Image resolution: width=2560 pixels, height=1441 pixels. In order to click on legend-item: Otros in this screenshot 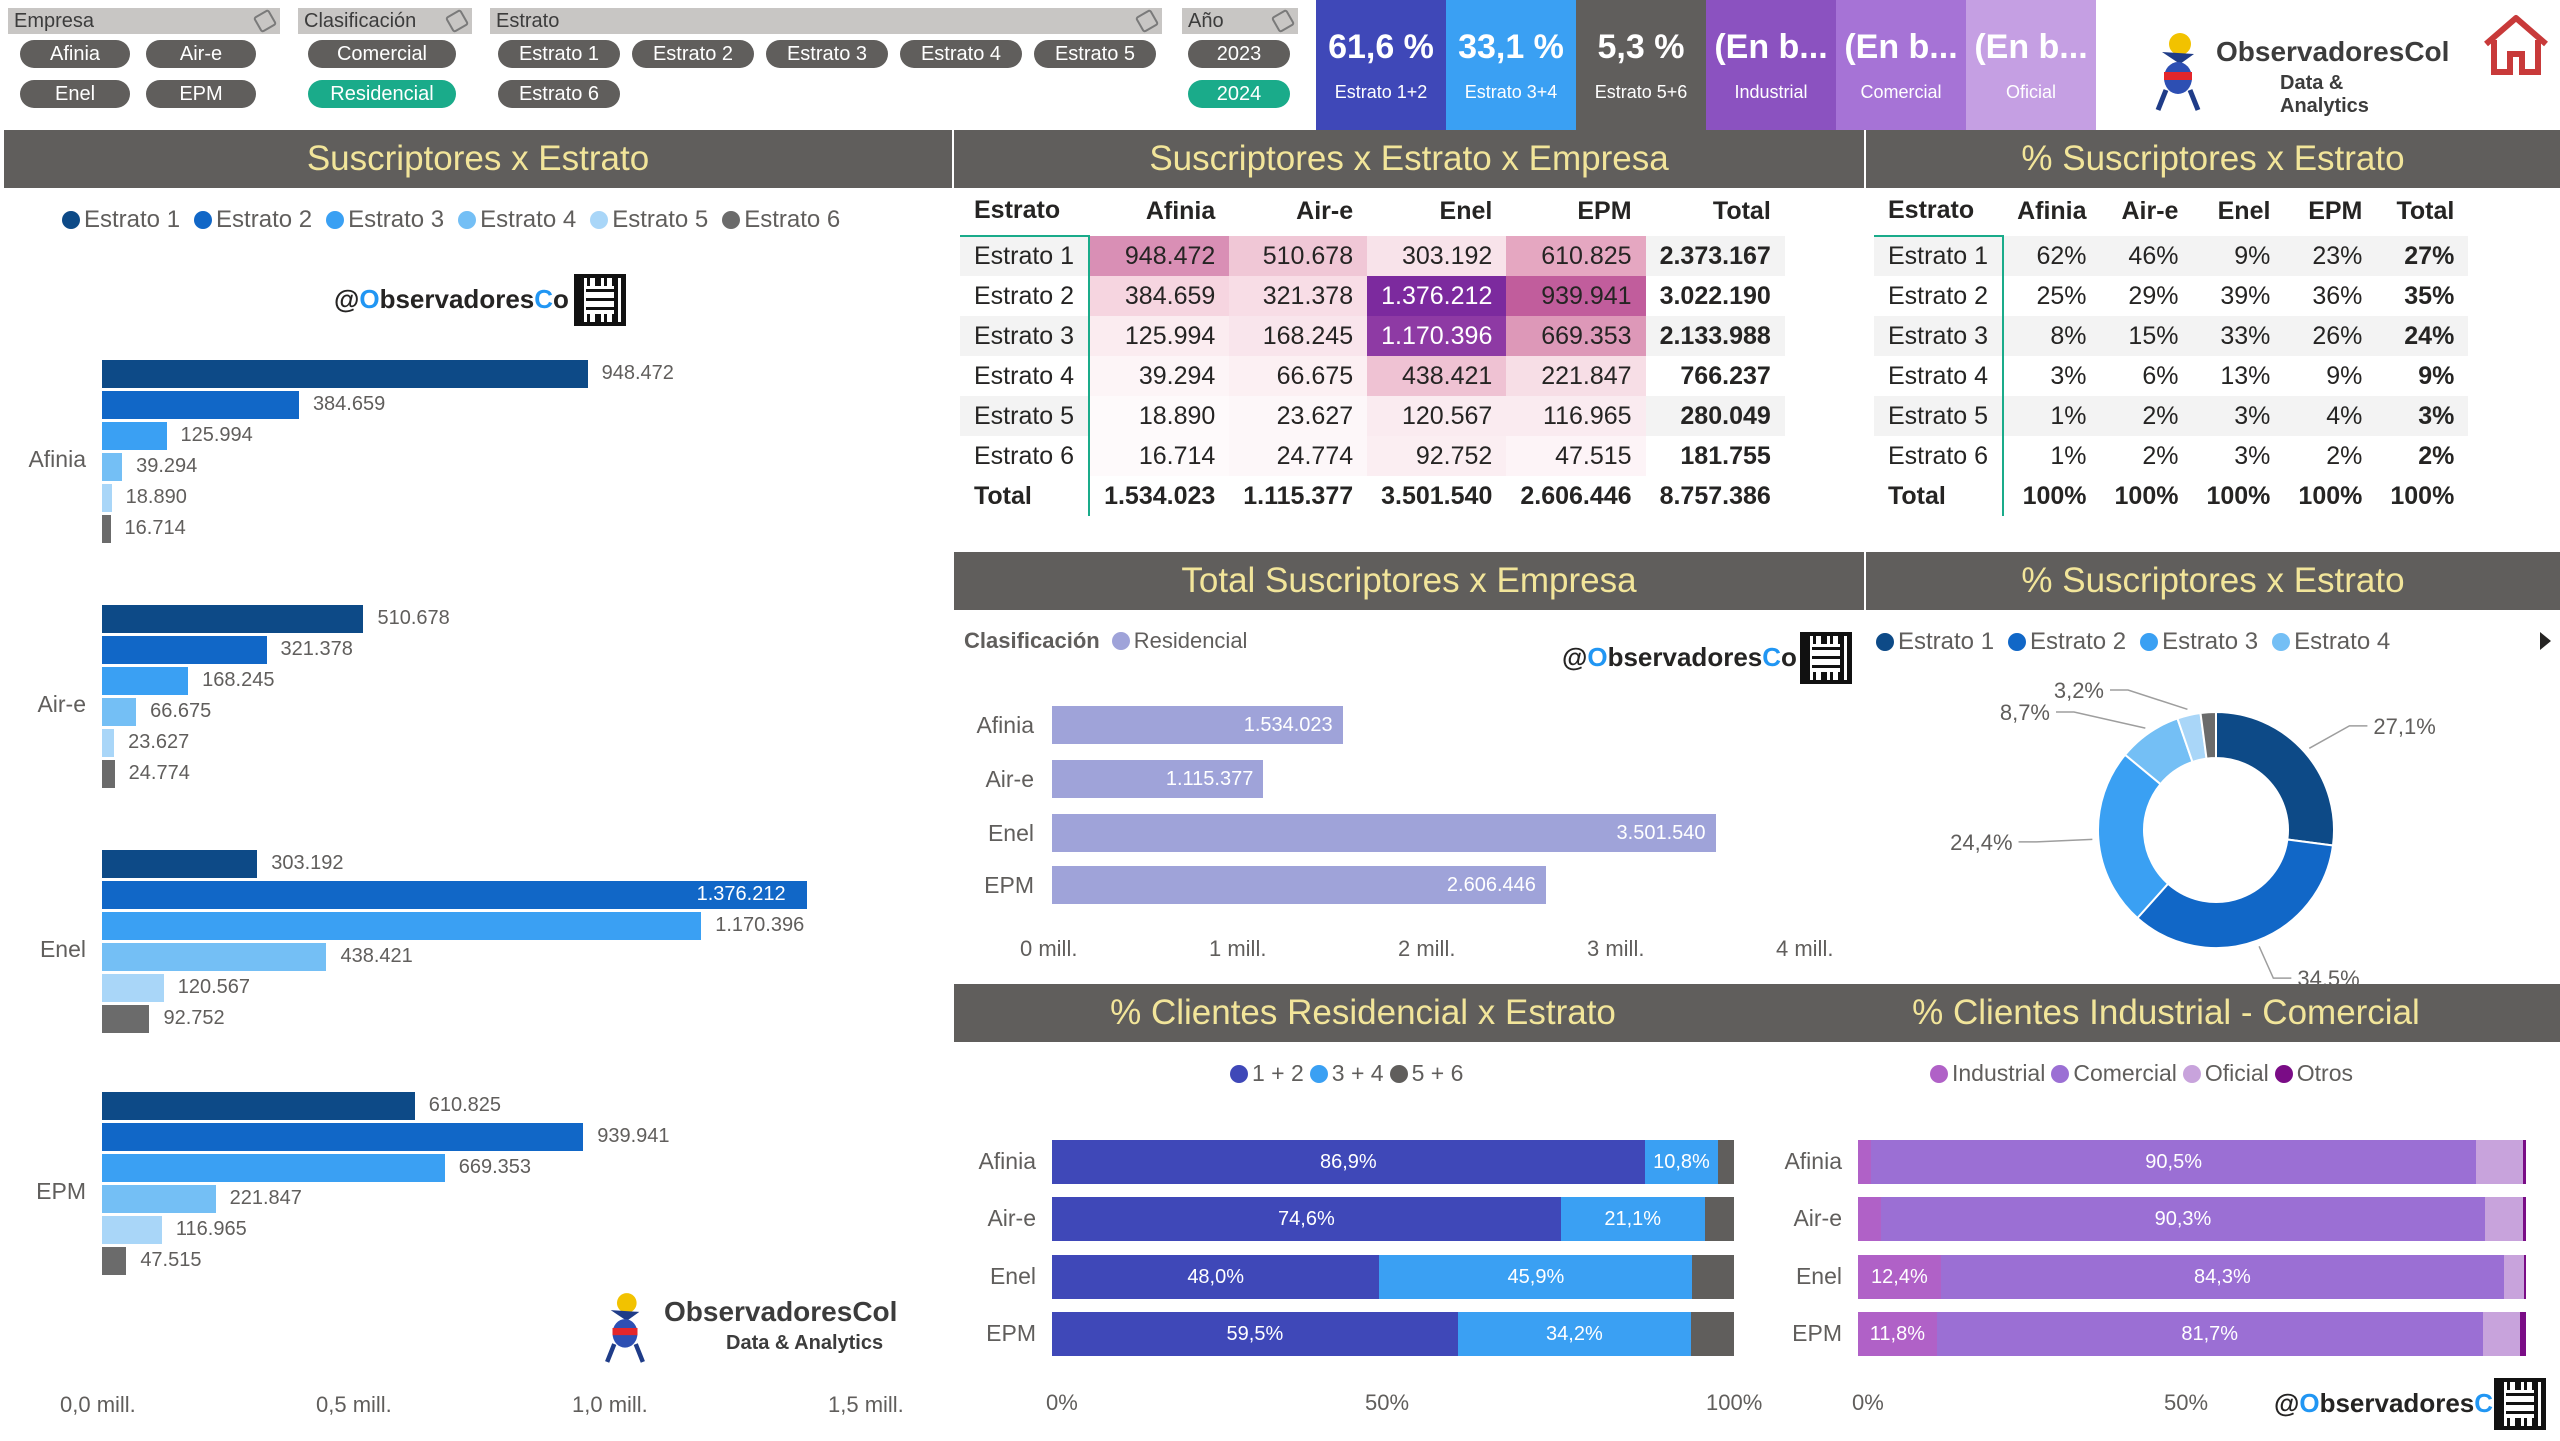, I will do `click(2313, 1073)`.